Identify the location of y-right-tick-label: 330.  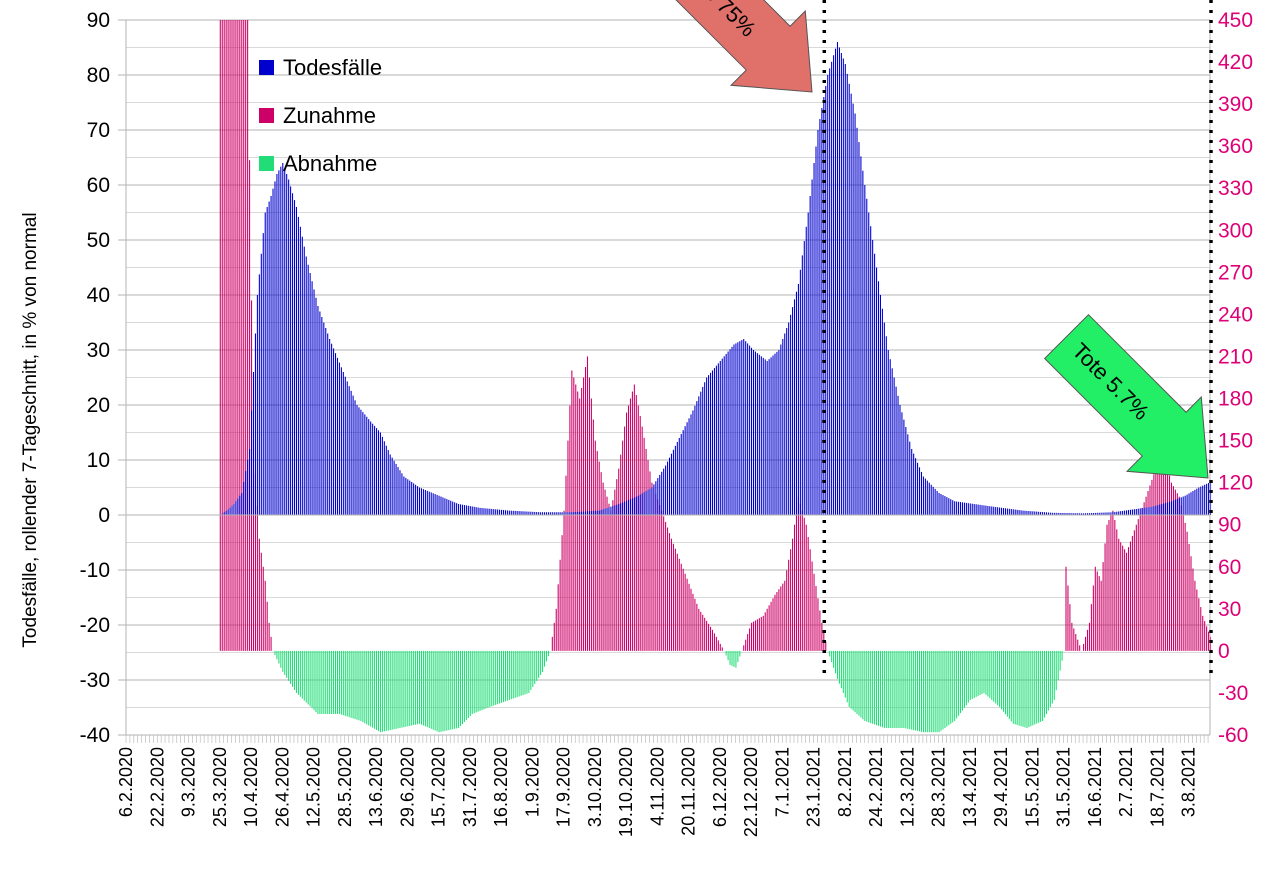
(1235, 188).